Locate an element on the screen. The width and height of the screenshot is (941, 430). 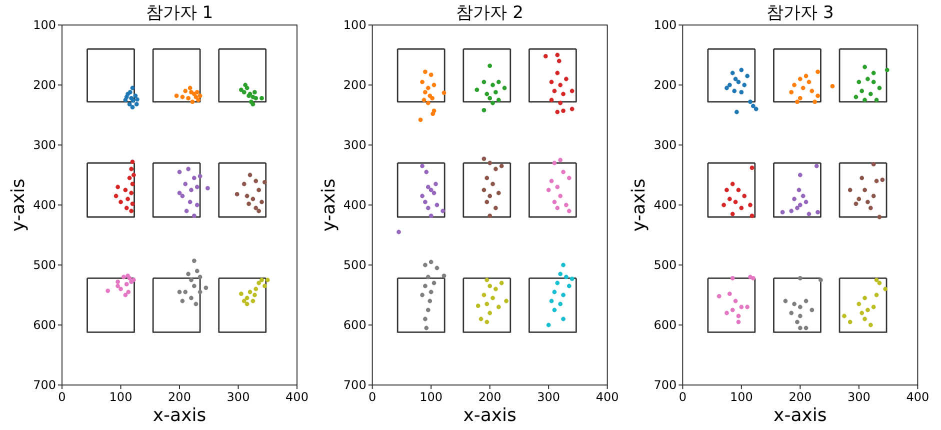
chart-title: 참가자 3 is located at coordinates (800, 13).